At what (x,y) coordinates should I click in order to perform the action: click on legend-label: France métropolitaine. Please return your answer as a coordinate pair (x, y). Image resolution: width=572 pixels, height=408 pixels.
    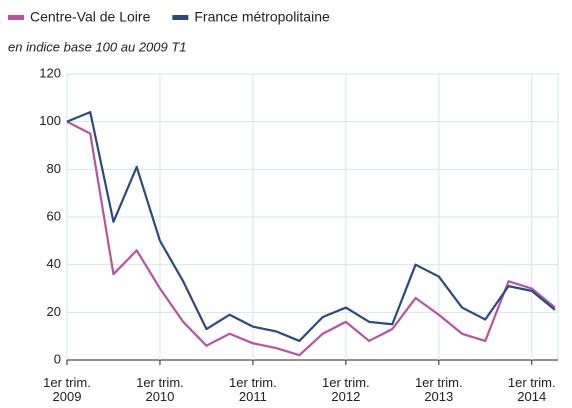
    Looking at the image, I should click on (262, 17).